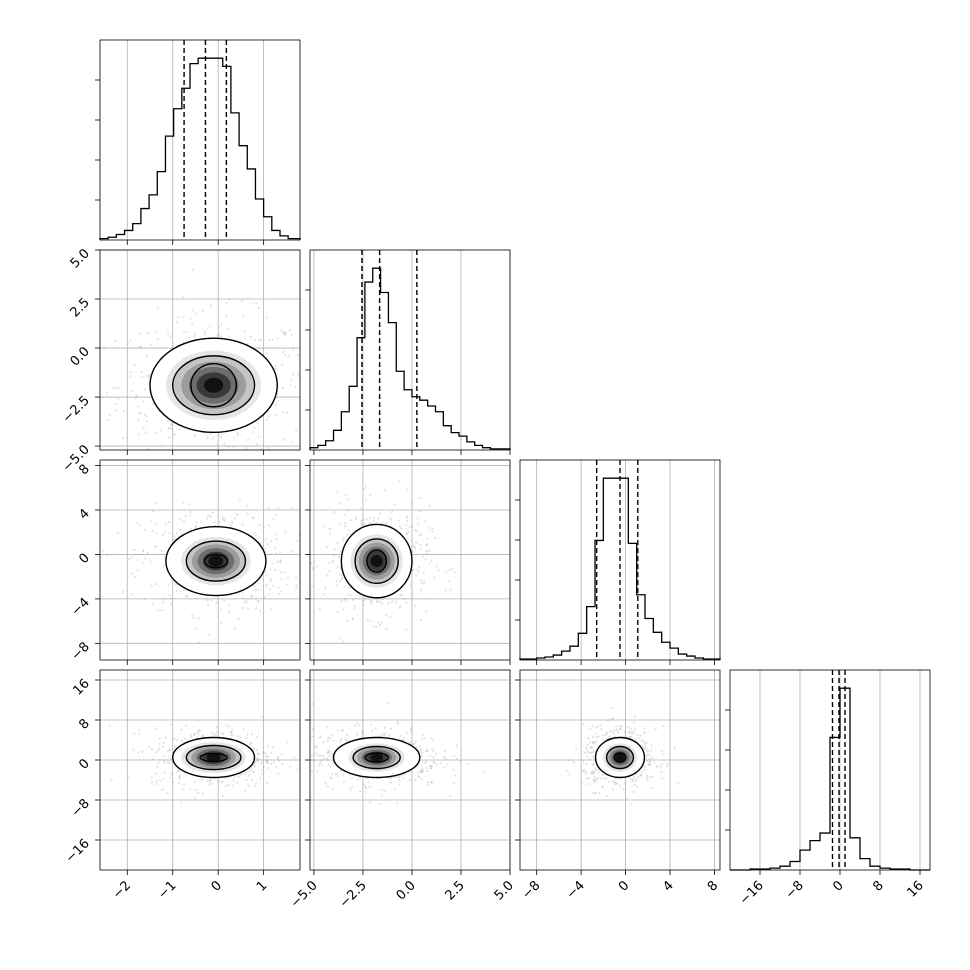 This screenshot has height=970, width=970. What do you see at coordinates (84, 764) in the screenshot?
I see `y-tick-label: 0` at bounding box center [84, 764].